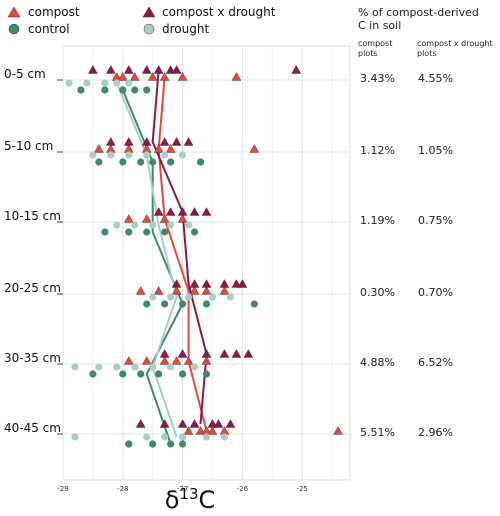 The height and width of the screenshot is (516, 500). What do you see at coordinates (14, 12) in the screenshot?
I see `legend-marker-compost` at bounding box center [14, 12].